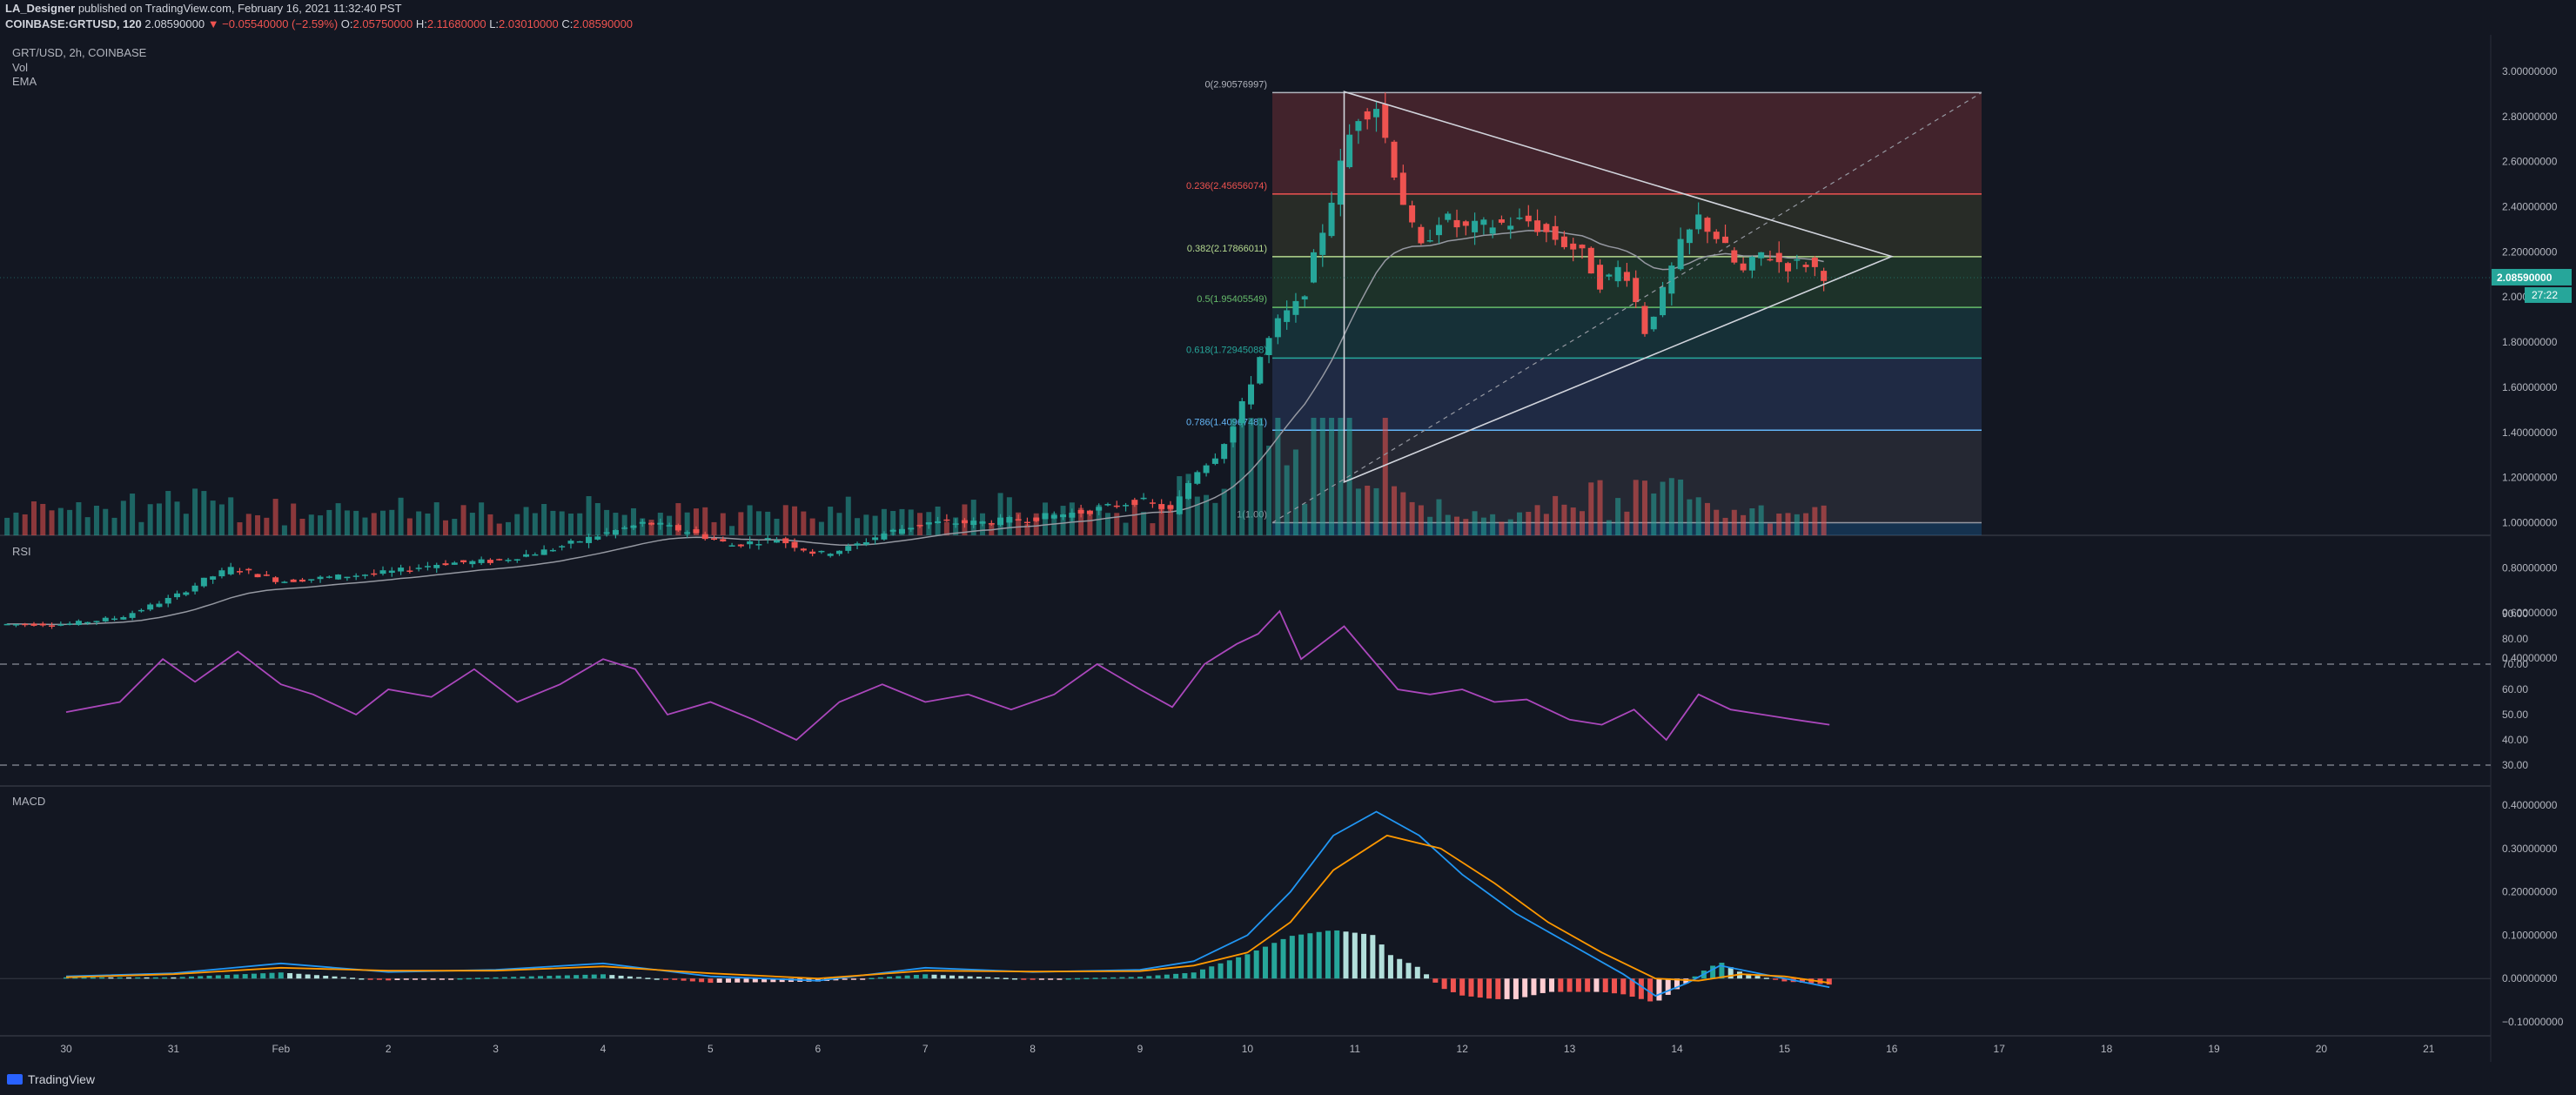 Image resolution: width=2576 pixels, height=1095 pixels. What do you see at coordinates (383, 23) in the screenshot?
I see `open-value: 2.05750000` at bounding box center [383, 23].